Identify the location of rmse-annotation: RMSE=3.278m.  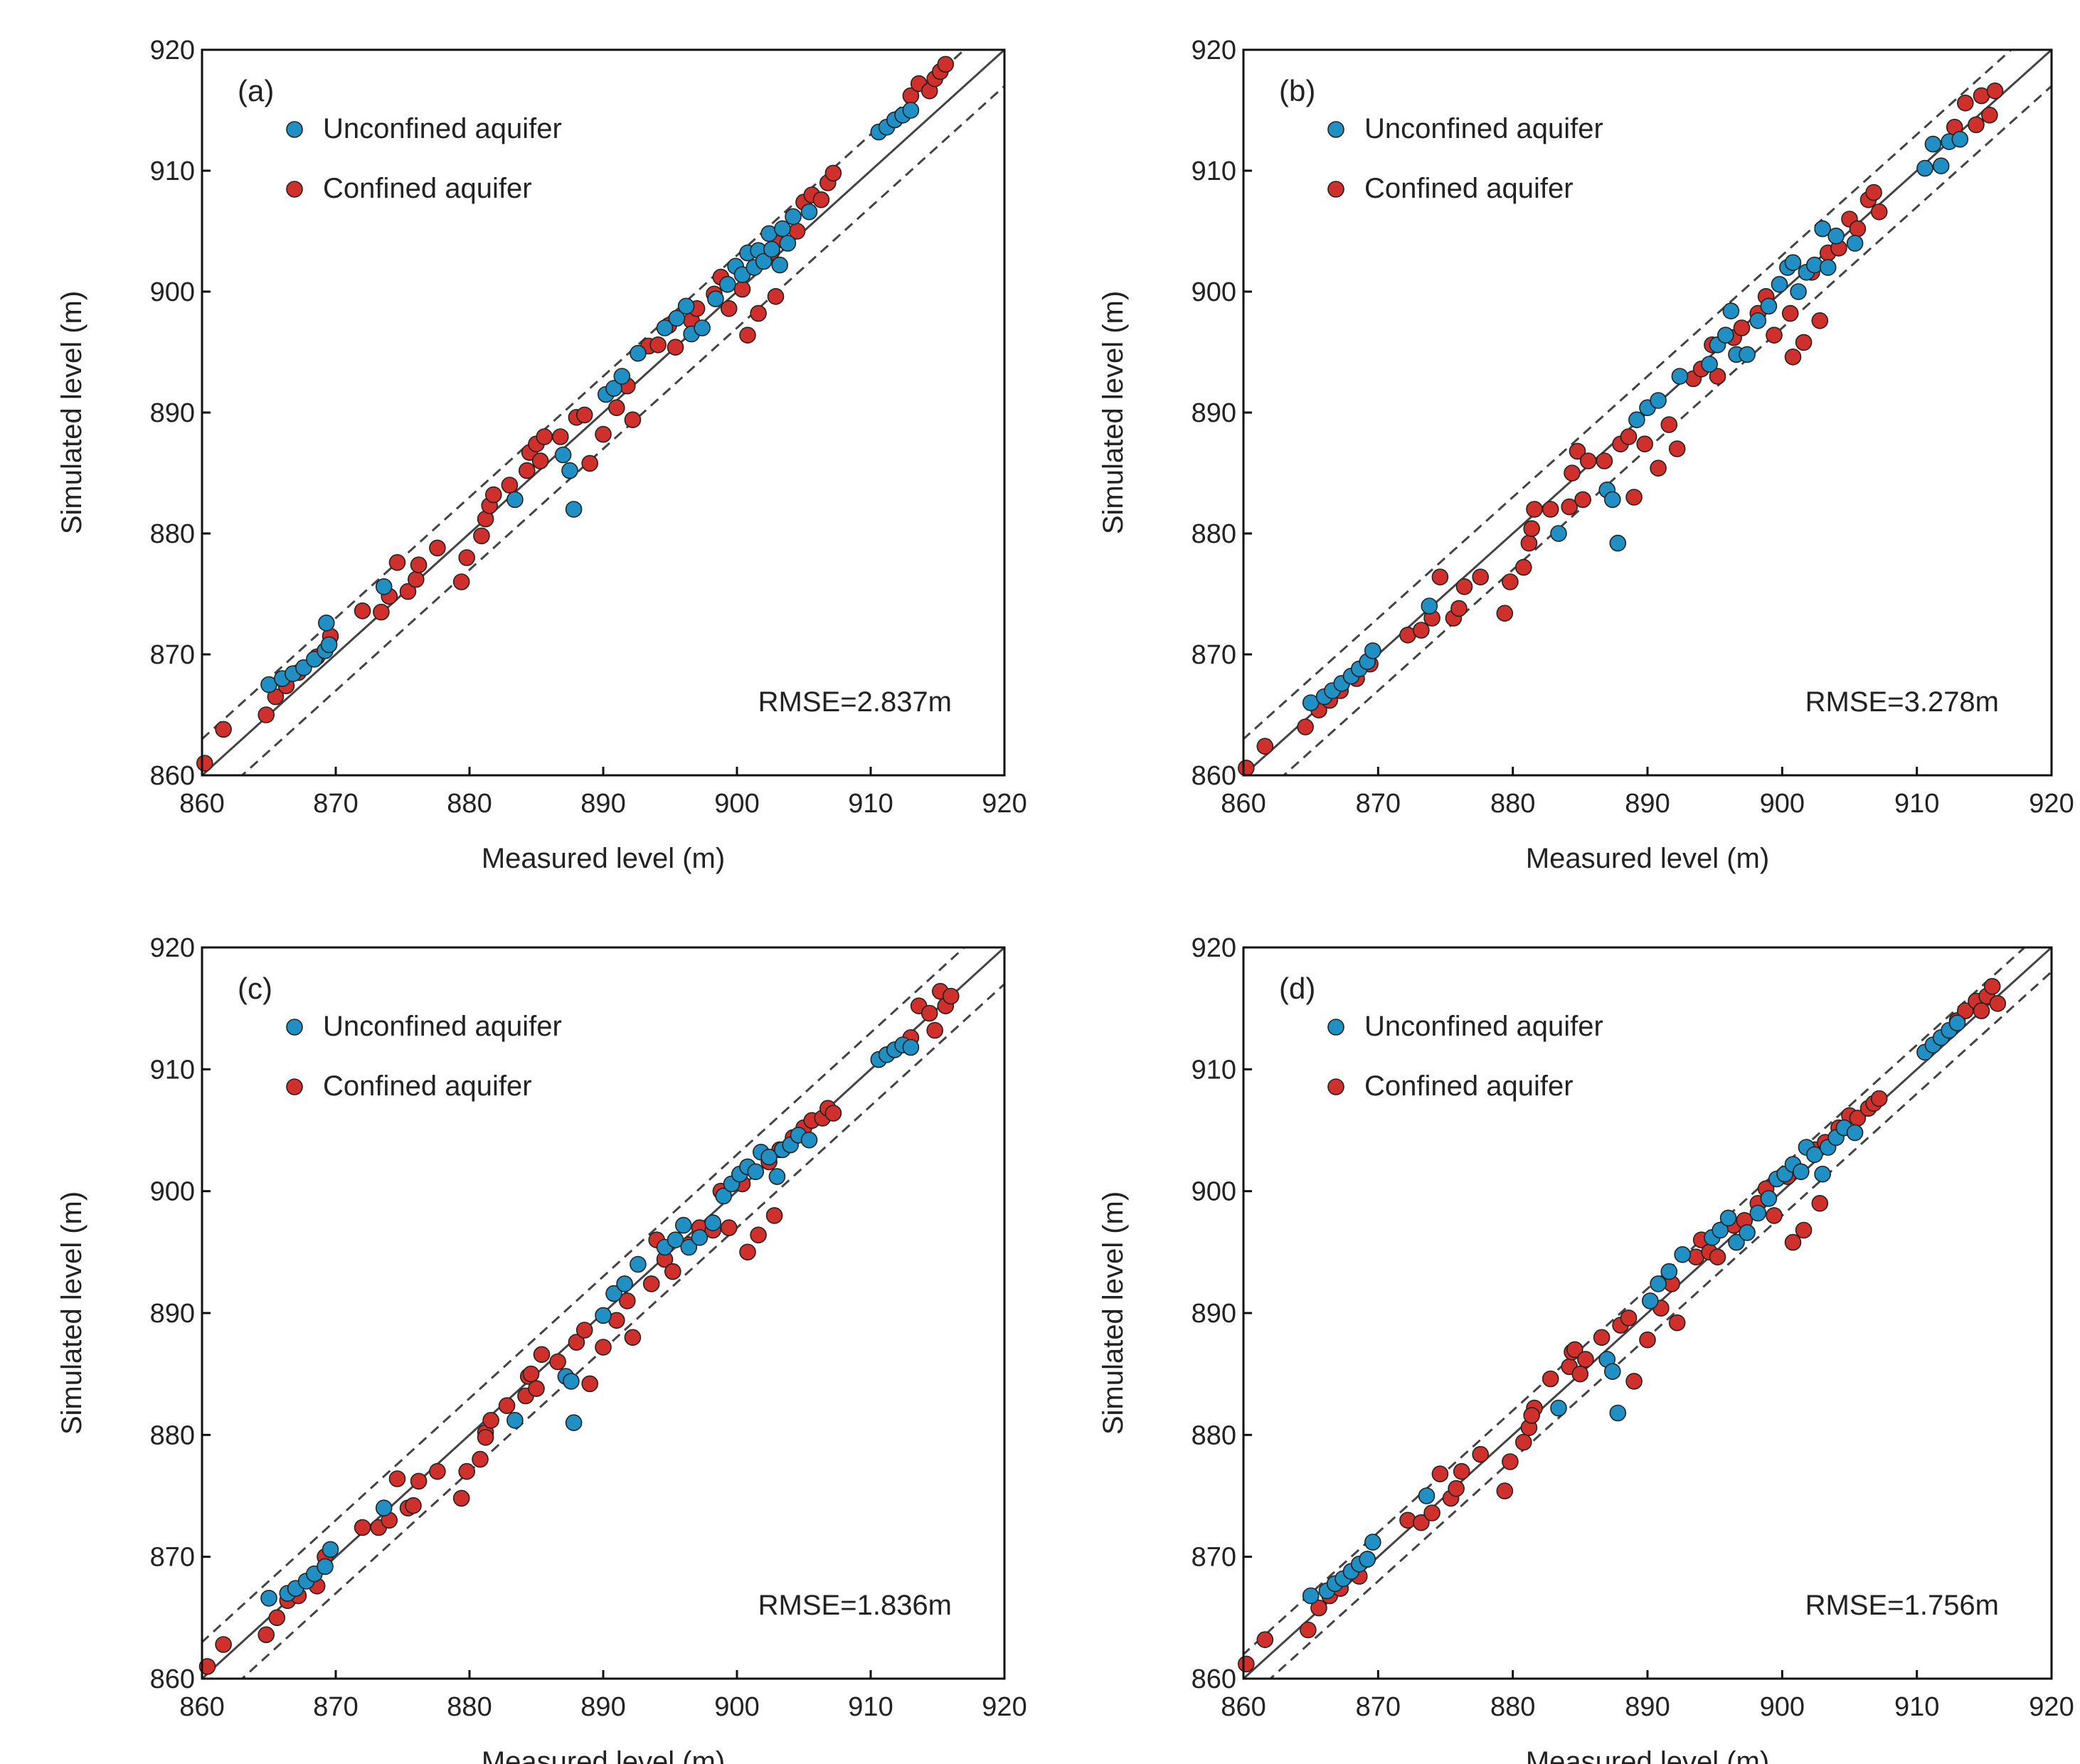
(1902, 702).